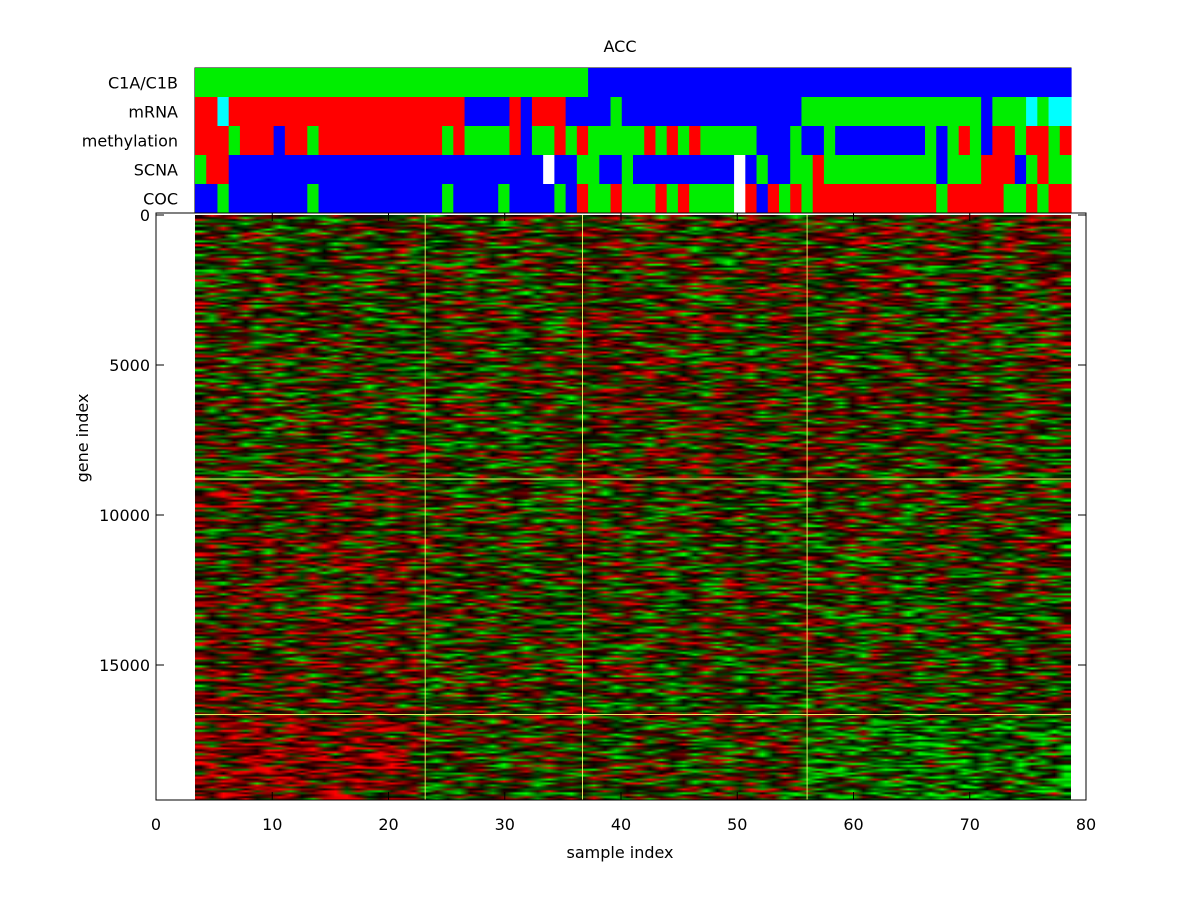 This screenshot has width=1200, height=900. Describe the element at coordinates (388, 824) in the screenshot. I see `x-tick-label: 20` at that location.